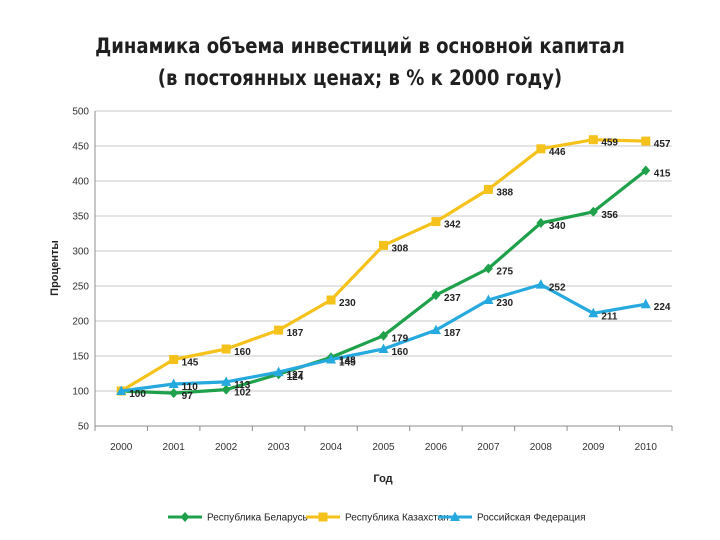  What do you see at coordinates (436, 447) in the screenshot?
I see `x-tick-label: 2006` at bounding box center [436, 447].